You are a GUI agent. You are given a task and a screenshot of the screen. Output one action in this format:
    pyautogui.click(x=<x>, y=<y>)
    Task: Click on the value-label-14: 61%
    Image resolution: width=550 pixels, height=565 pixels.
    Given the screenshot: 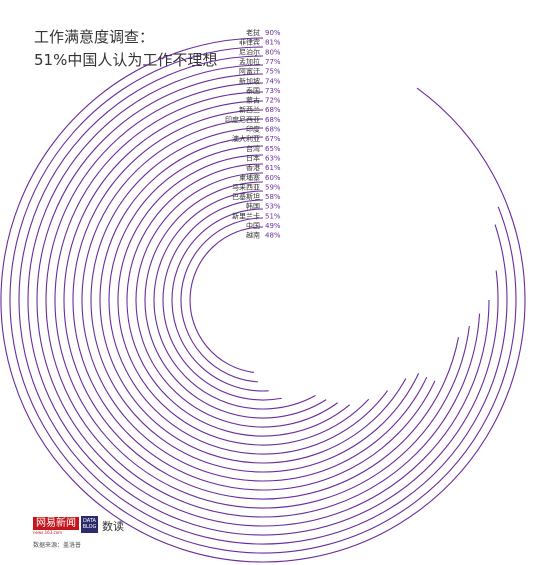 What is the action you would take?
    pyautogui.click(x=273, y=168)
    